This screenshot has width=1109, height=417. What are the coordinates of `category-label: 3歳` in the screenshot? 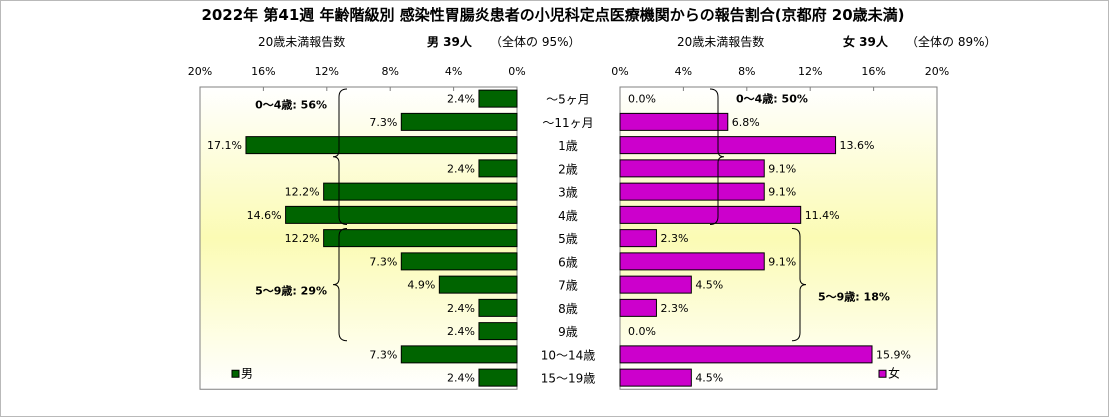 It's located at (568, 193).